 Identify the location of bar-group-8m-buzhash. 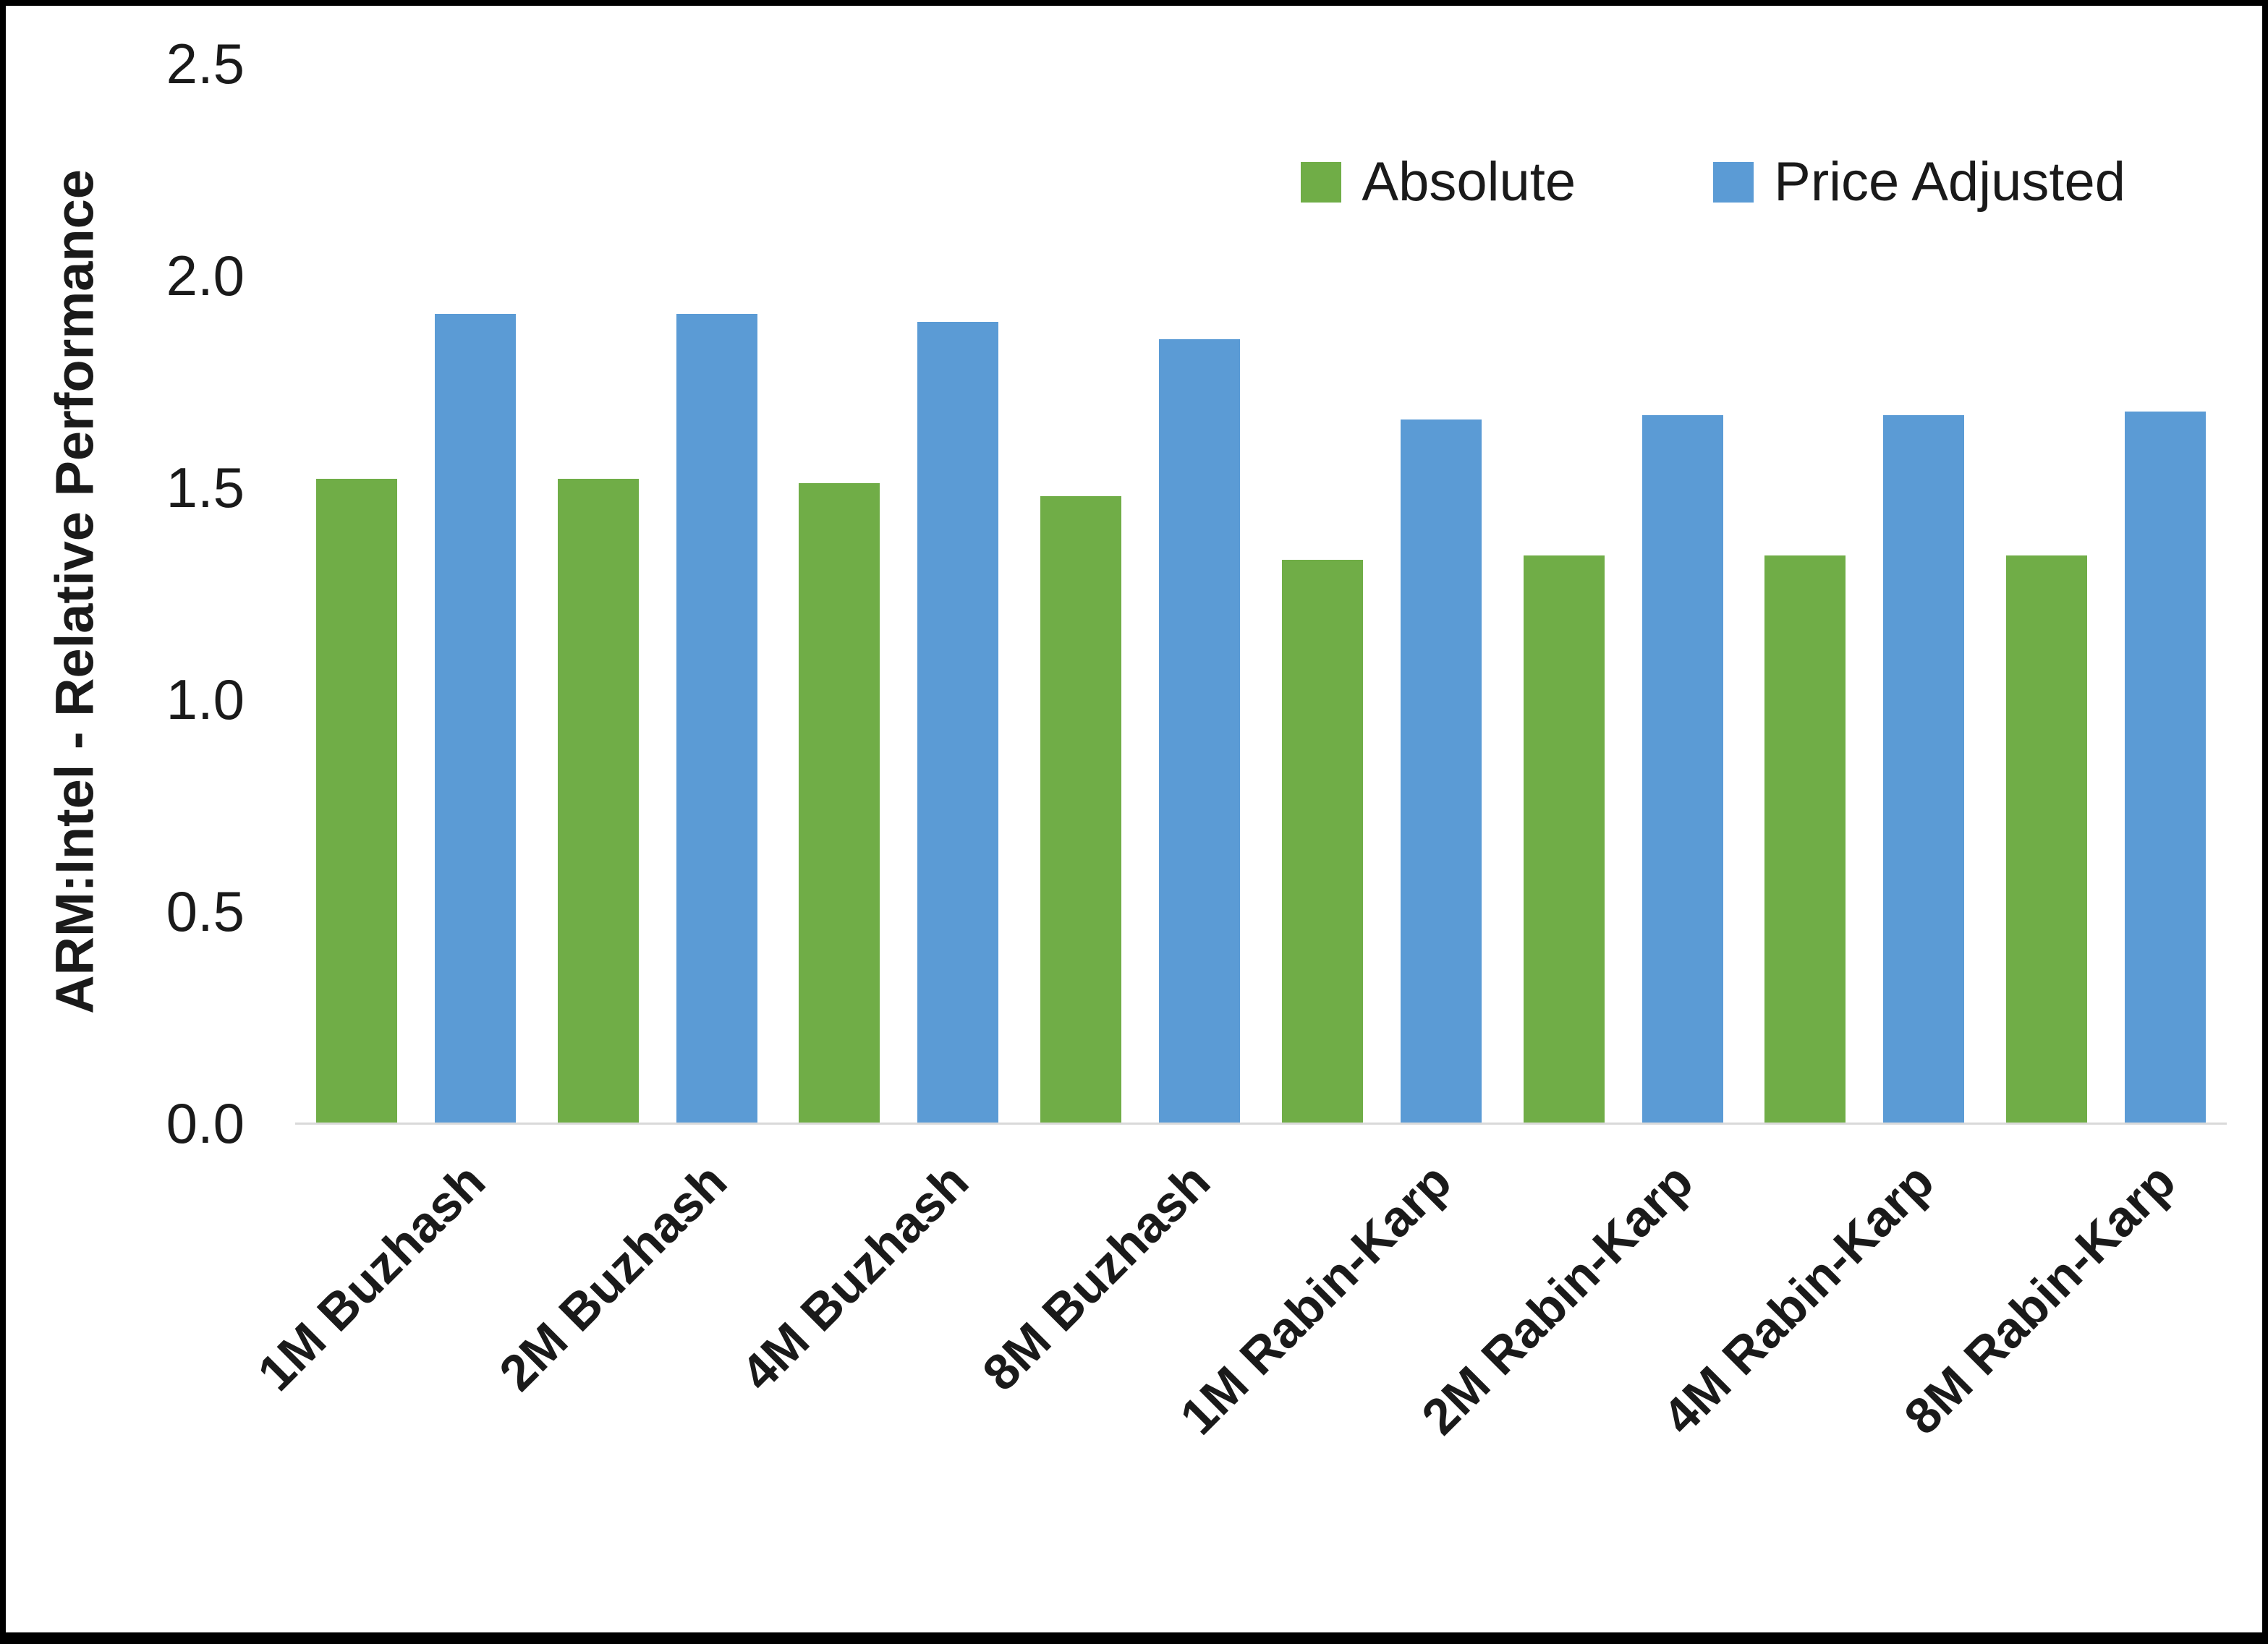
(1140, 593).